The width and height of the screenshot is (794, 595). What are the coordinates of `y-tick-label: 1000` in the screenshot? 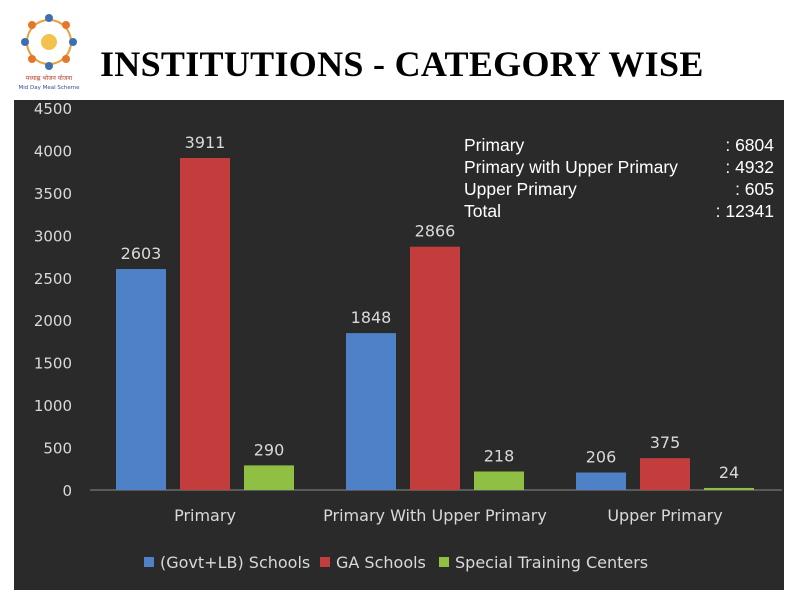 It's located at (53, 406).